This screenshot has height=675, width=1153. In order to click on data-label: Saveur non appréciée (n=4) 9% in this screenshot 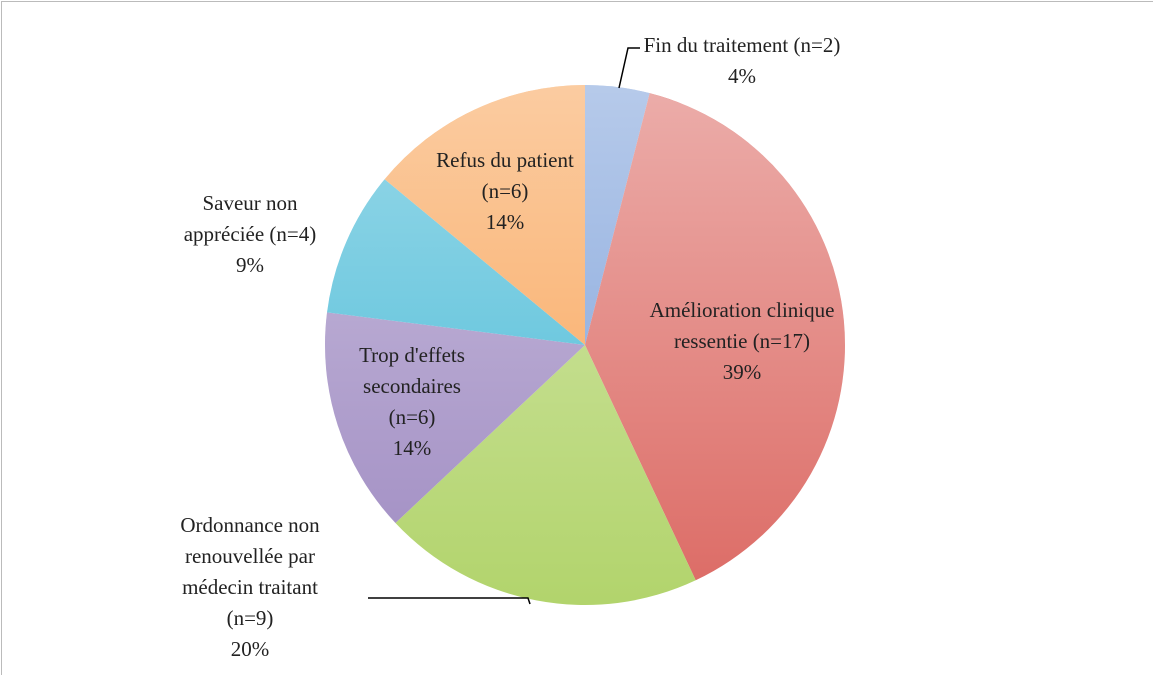, I will do `click(250, 234)`.